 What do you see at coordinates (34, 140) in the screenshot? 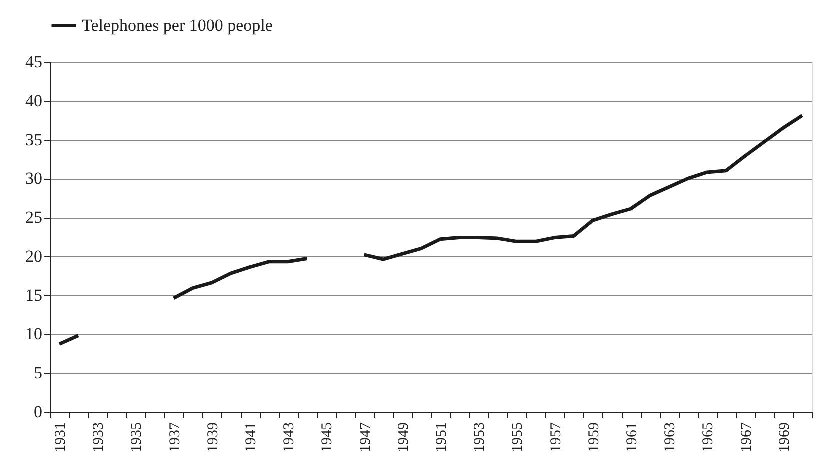
I see `y-tick-label: 35` at bounding box center [34, 140].